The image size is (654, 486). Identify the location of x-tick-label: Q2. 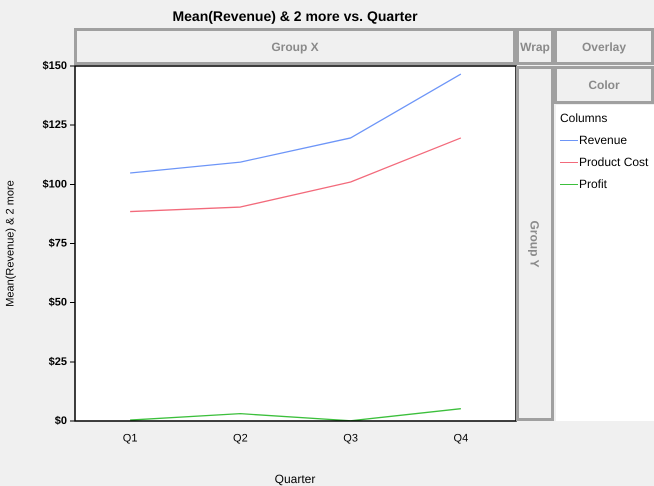
(240, 438).